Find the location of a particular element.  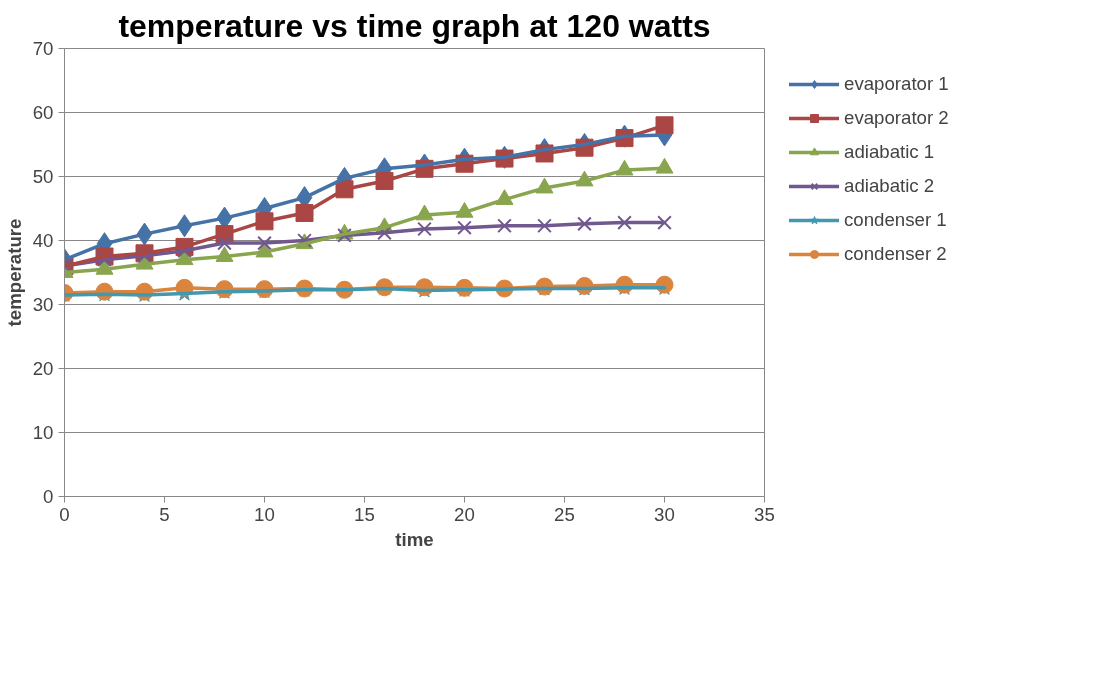

x-tick-label: 35 is located at coordinates (764, 514).